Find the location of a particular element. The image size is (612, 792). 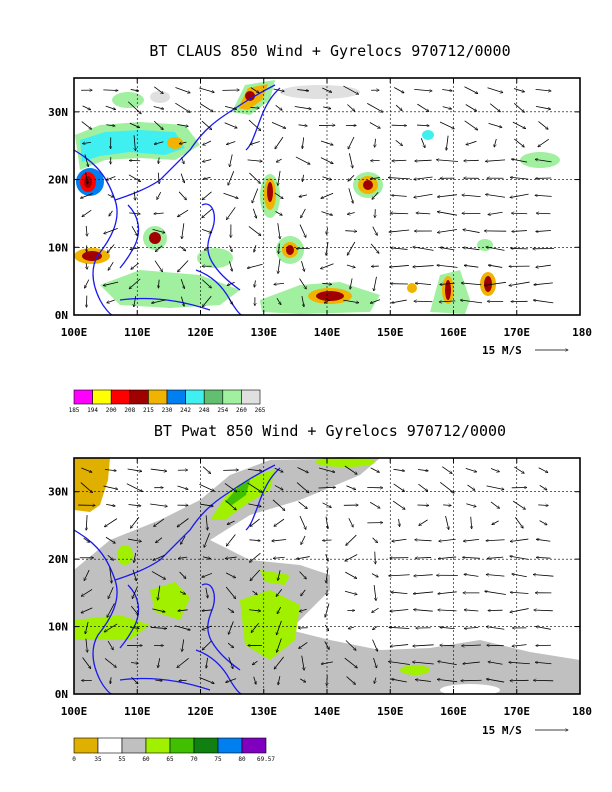

x-tick-label: 180 is located at coordinates (582, 711).